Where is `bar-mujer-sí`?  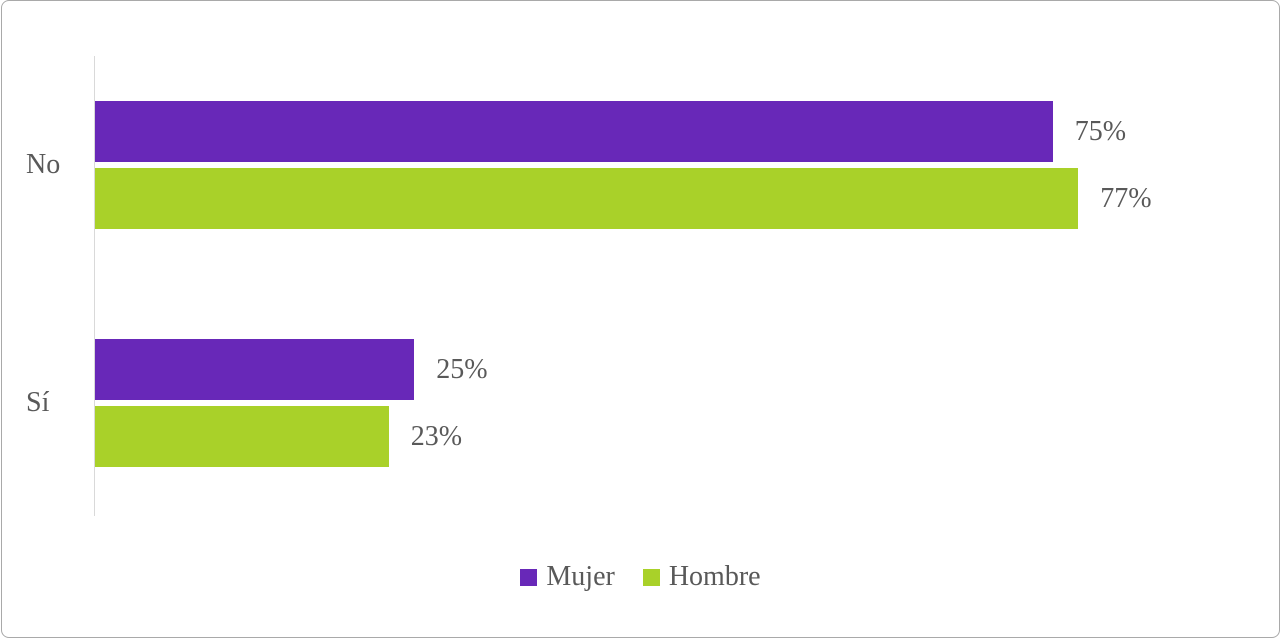 bar-mujer-sí is located at coordinates (255, 369).